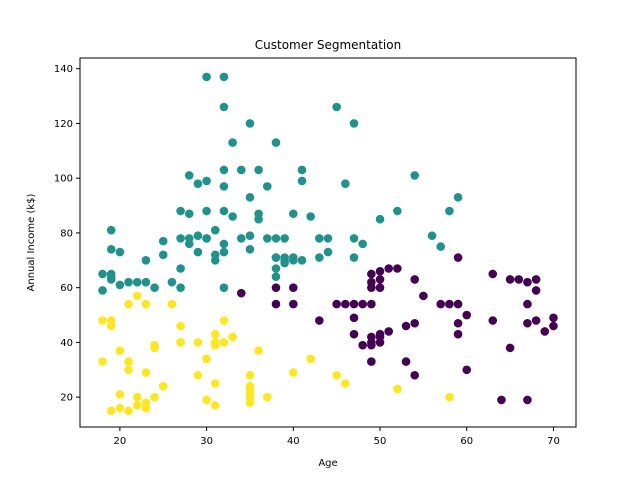  What do you see at coordinates (120, 441) in the screenshot?
I see `x-tick-label: 20` at bounding box center [120, 441].